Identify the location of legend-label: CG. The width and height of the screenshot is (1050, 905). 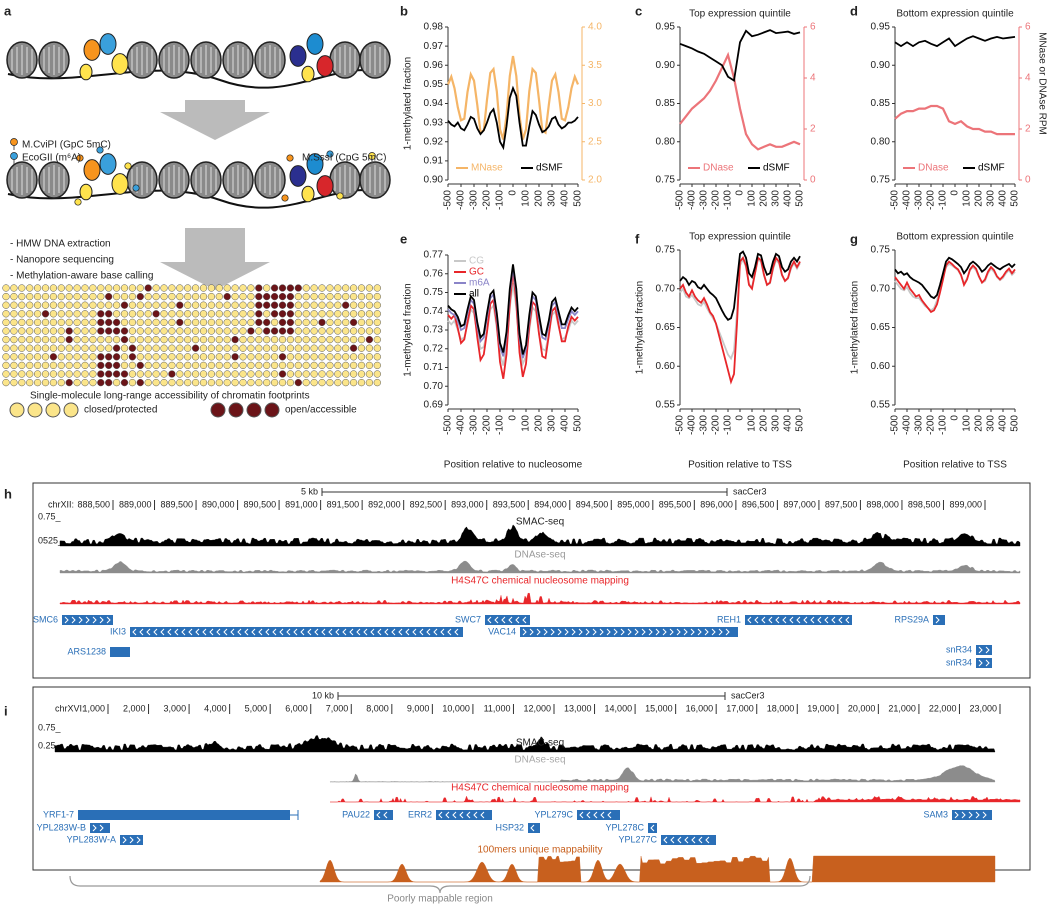
(476, 261).